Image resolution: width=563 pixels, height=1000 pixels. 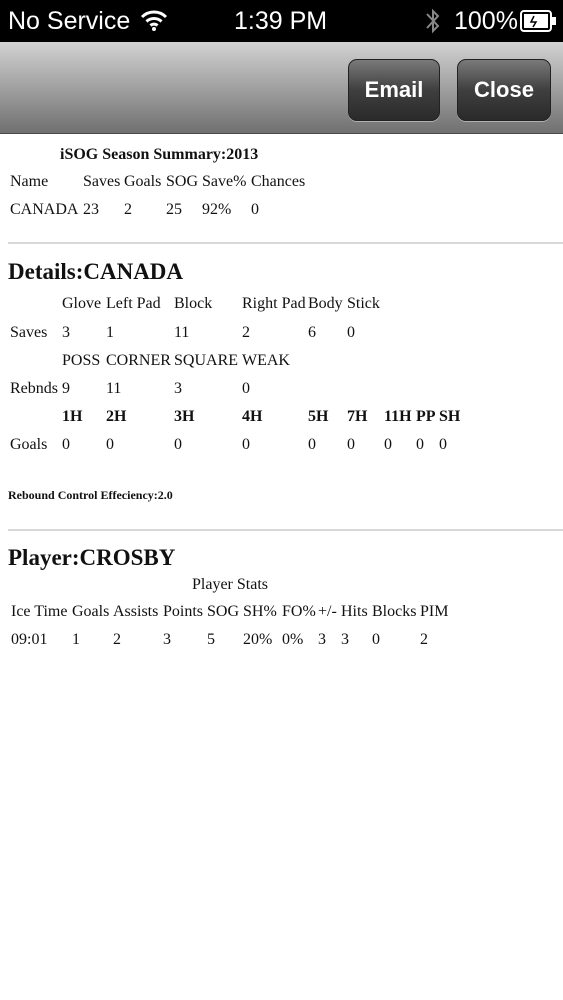 I want to click on goals-header-2h: 2H, so click(x=116, y=416).